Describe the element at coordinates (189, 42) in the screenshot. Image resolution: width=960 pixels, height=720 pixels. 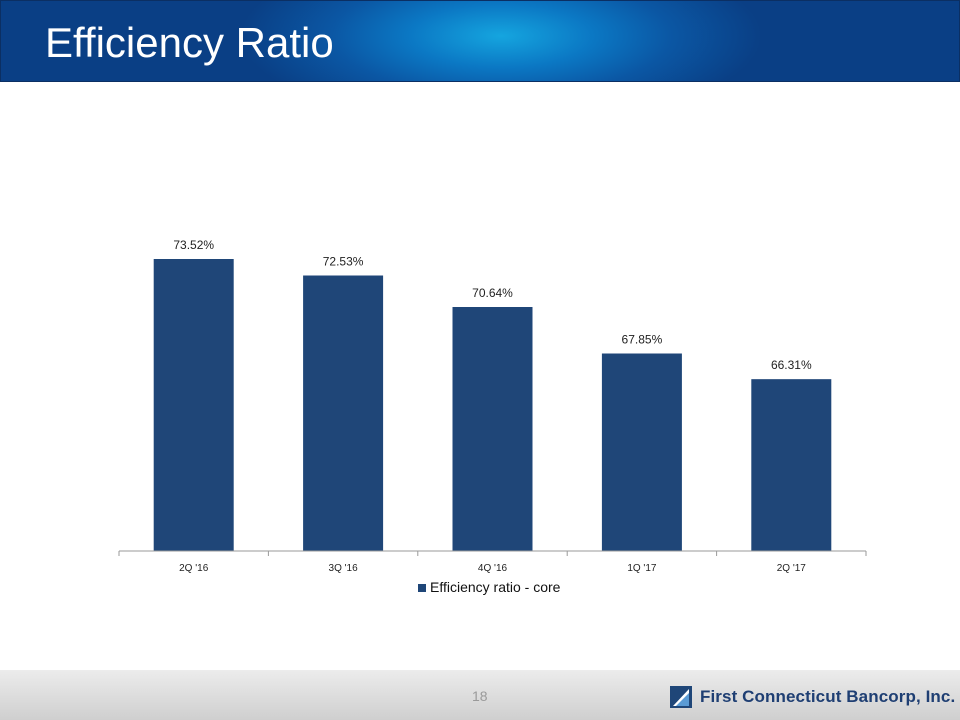
I see `page-title: Efficiency Ratio` at that location.